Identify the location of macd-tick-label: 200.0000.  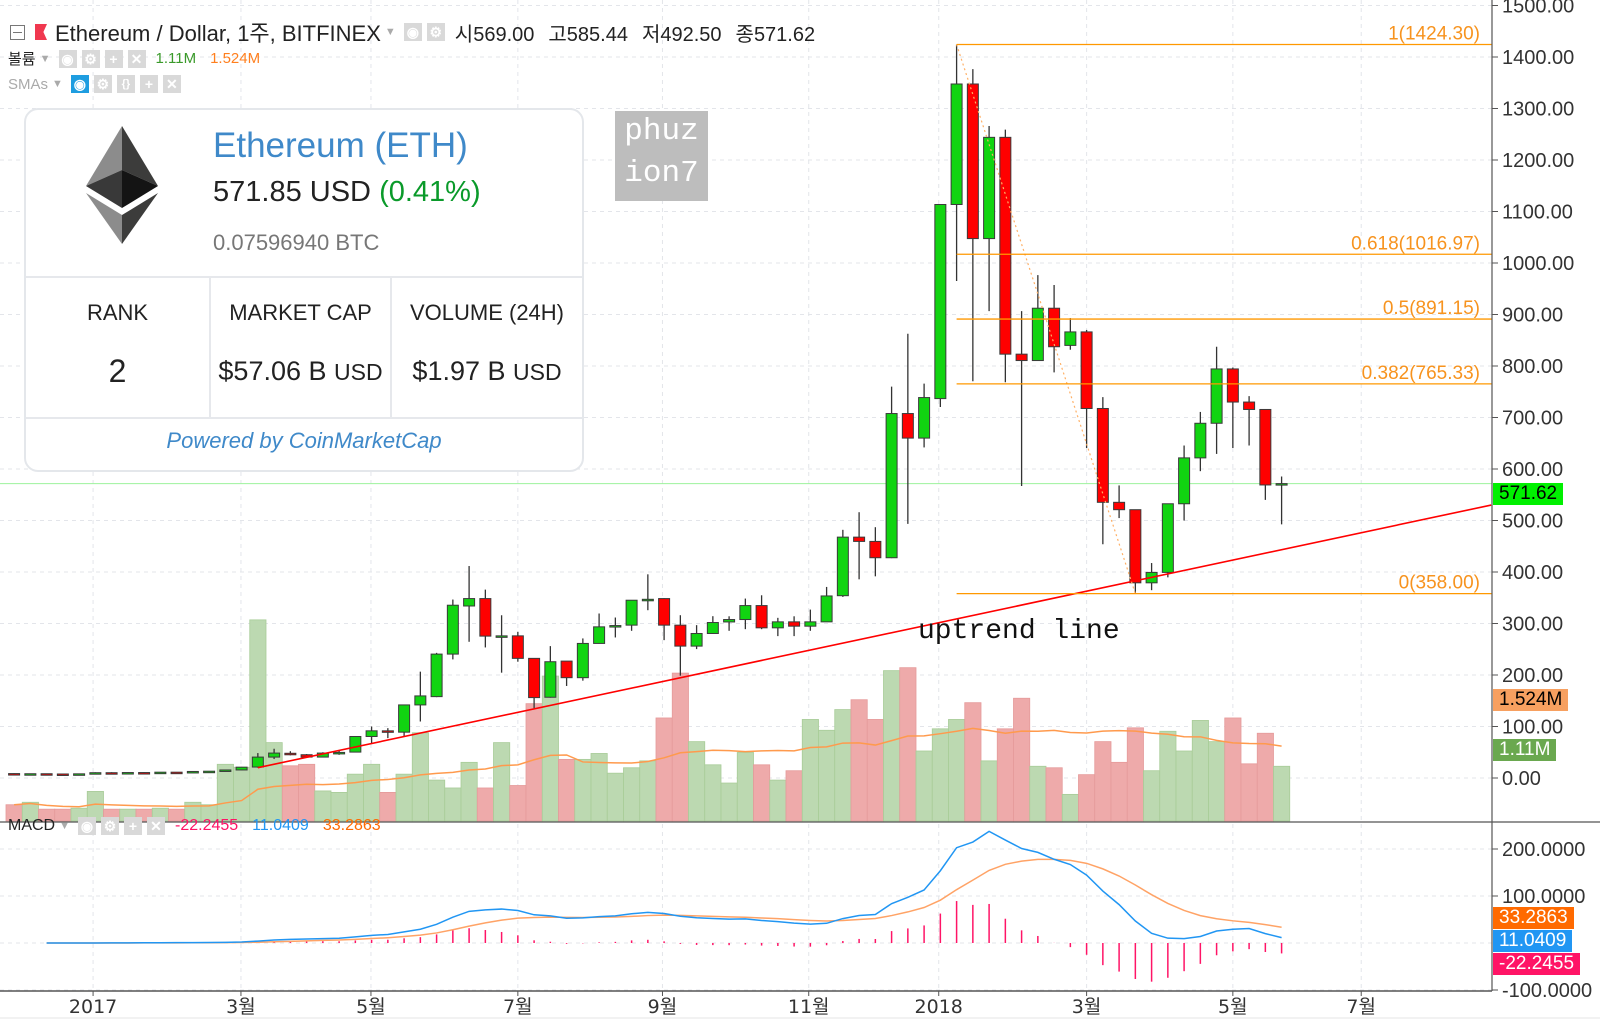
(1543, 850).